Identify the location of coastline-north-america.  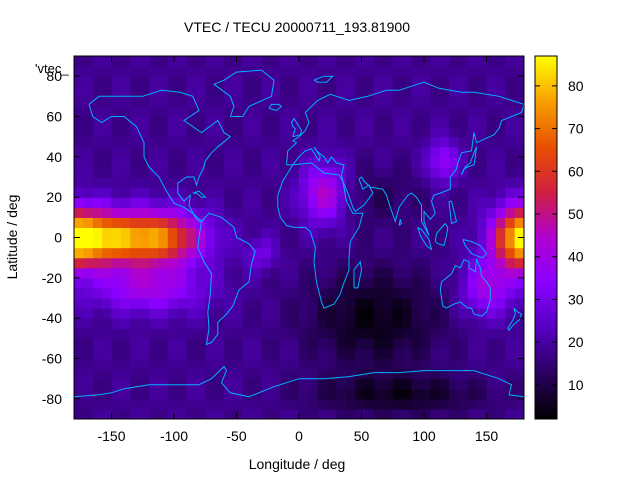
(160, 155).